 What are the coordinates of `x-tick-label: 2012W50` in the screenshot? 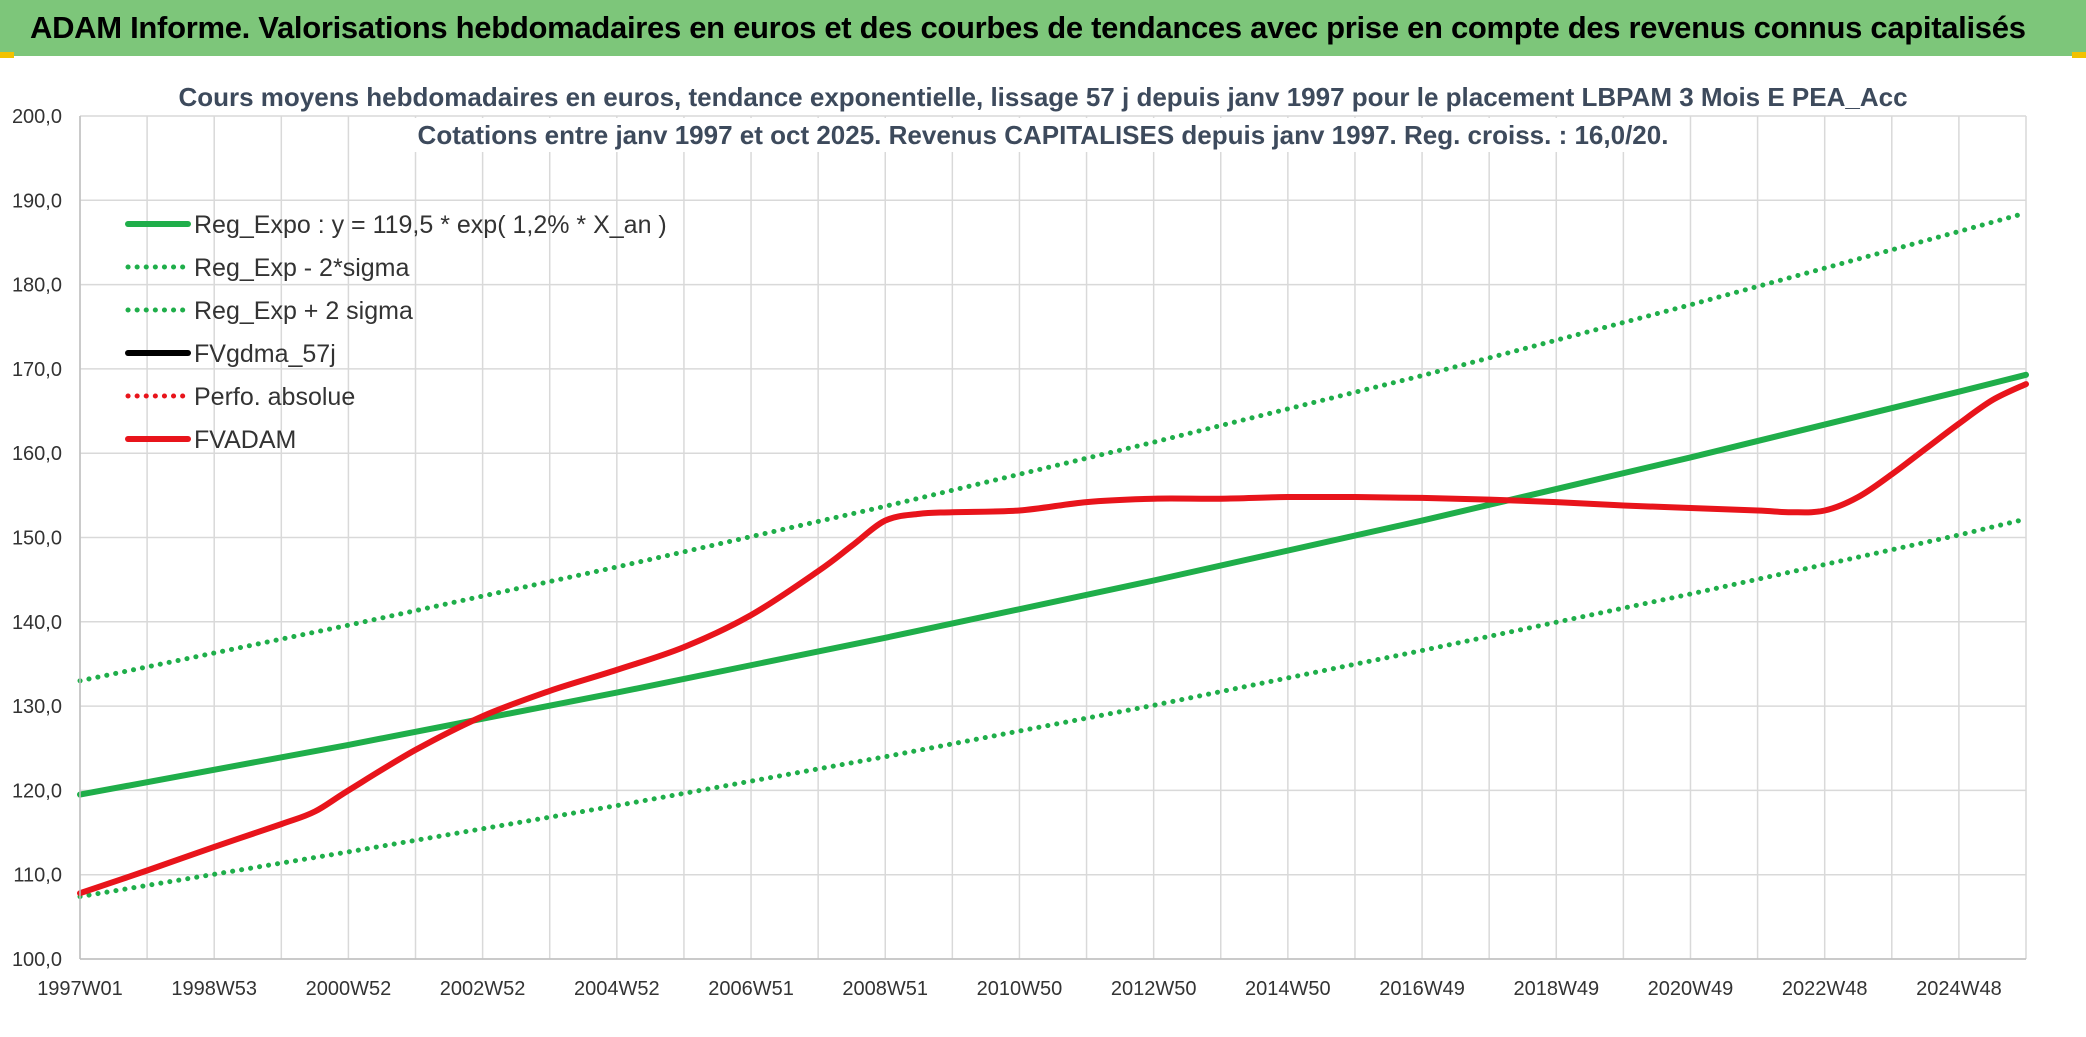 It's located at (1154, 989).